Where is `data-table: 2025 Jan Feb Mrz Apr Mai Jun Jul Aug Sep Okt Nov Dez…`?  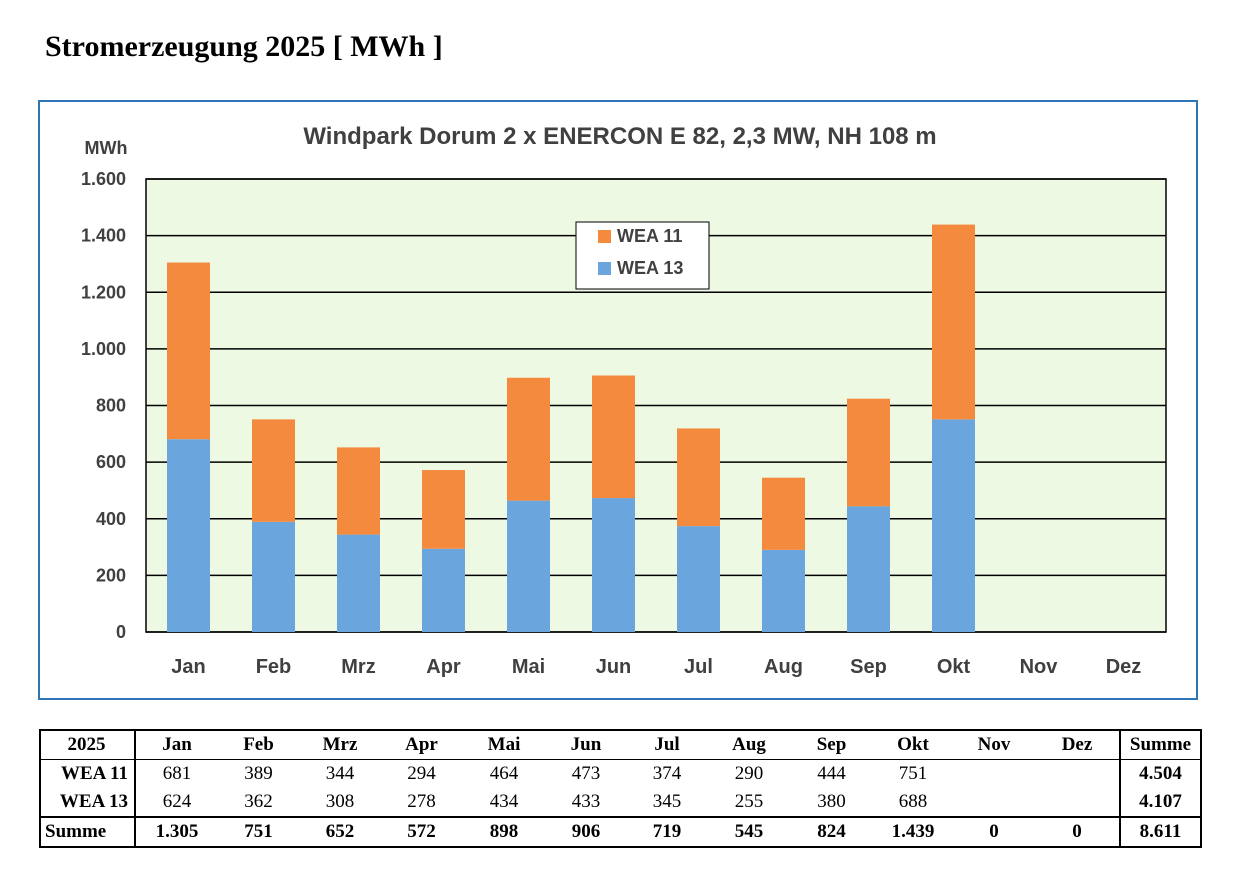 data-table: 2025 Jan Feb Mrz Apr Mai Jun Jul Aug Sep Okt Nov Dez… is located at coordinates (620, 788).